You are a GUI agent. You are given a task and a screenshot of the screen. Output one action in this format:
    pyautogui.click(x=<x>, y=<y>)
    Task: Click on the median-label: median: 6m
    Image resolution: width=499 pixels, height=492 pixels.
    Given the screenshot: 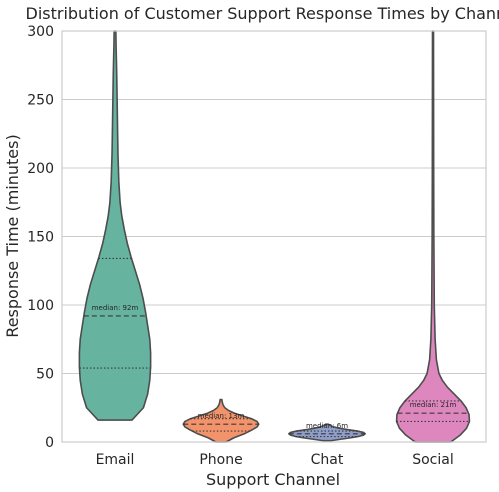 What is the action you would take?
    pyautogui.click(x=327, y=426)
    